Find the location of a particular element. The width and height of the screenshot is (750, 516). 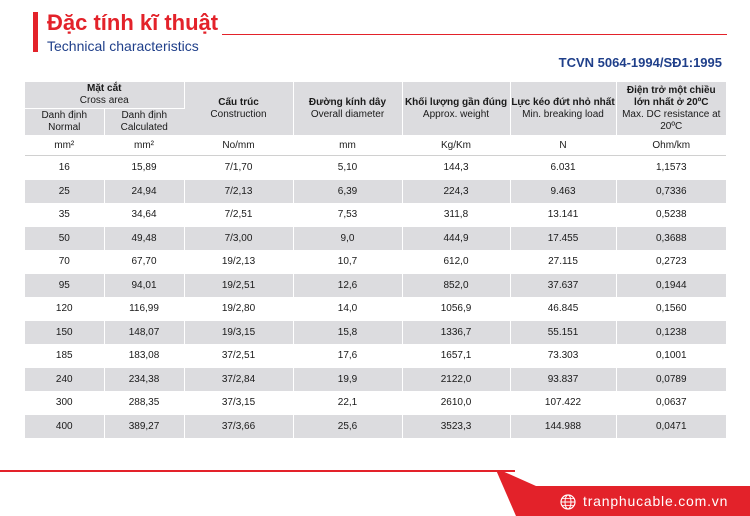

cell-normal: 150 is located at coordinates (65, 332).